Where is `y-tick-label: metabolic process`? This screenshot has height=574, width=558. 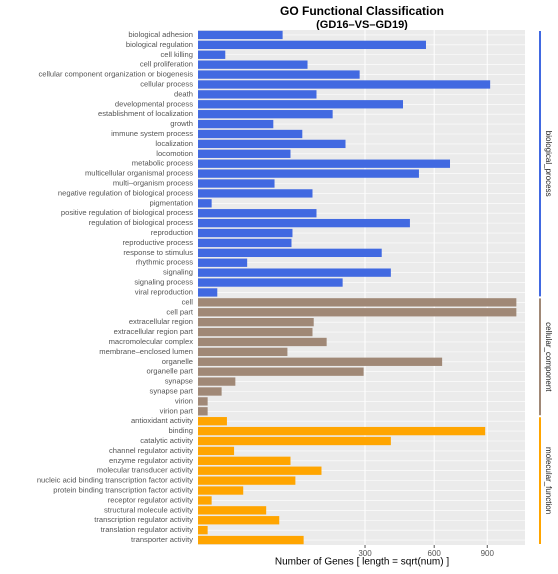 y-tick-label: metabolic process is located at coordinates (162, 163).